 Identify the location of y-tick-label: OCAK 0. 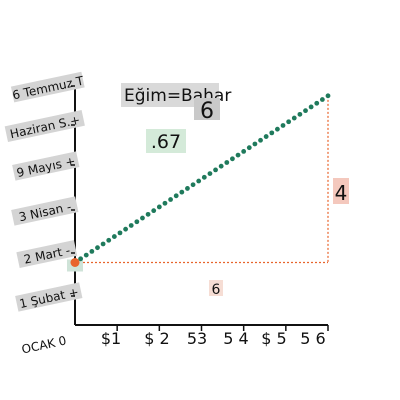
(43, 344).